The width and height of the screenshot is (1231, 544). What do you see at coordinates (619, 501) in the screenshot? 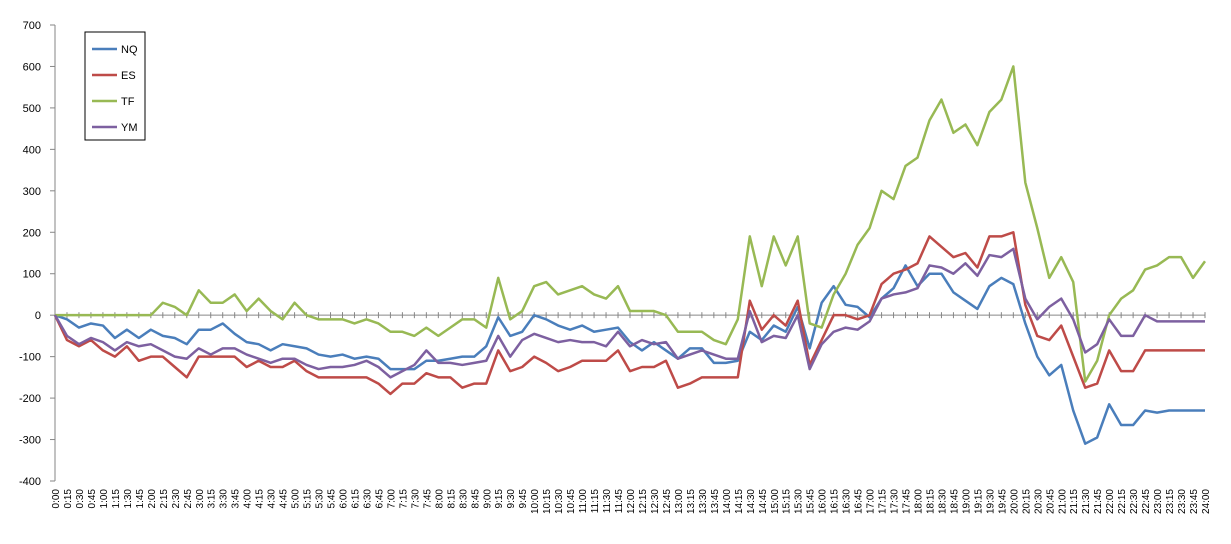
I see `x-tick-label: 11:45` at bounding box center [619, 501].